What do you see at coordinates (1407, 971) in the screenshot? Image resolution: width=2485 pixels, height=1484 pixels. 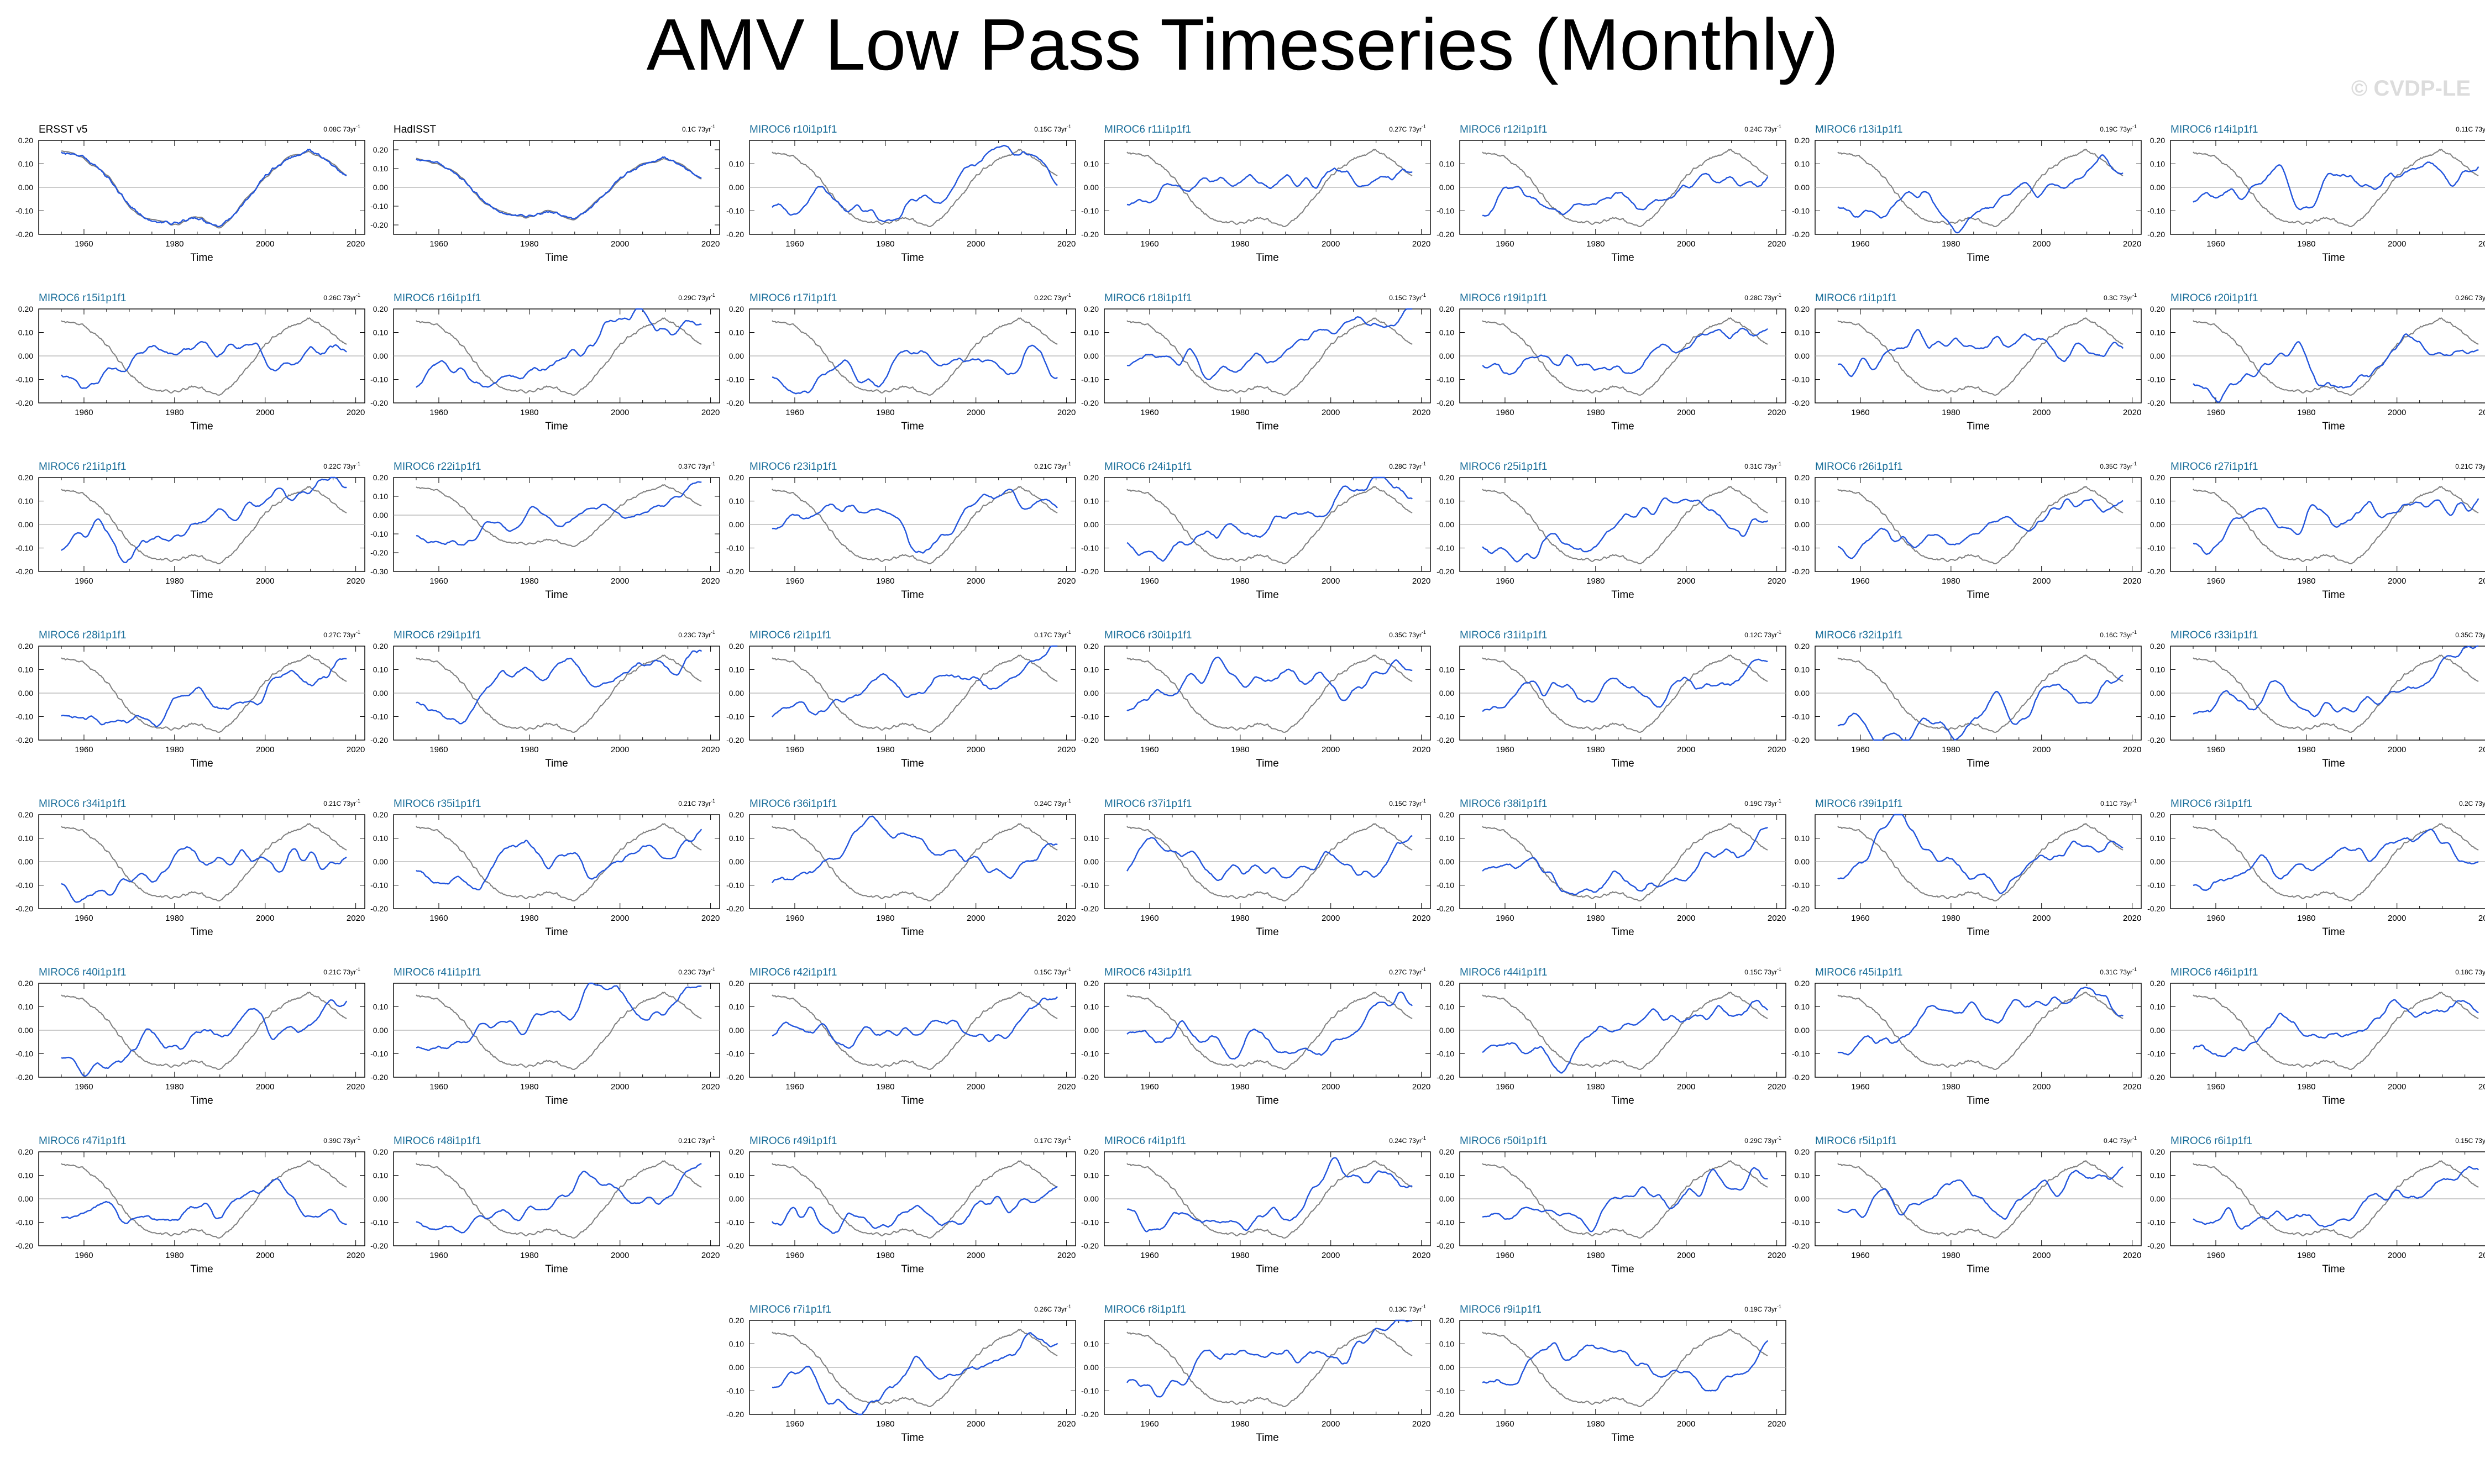 I see `trend-label: 0.27C 73yr-1` at bounding box center [1407, 971].